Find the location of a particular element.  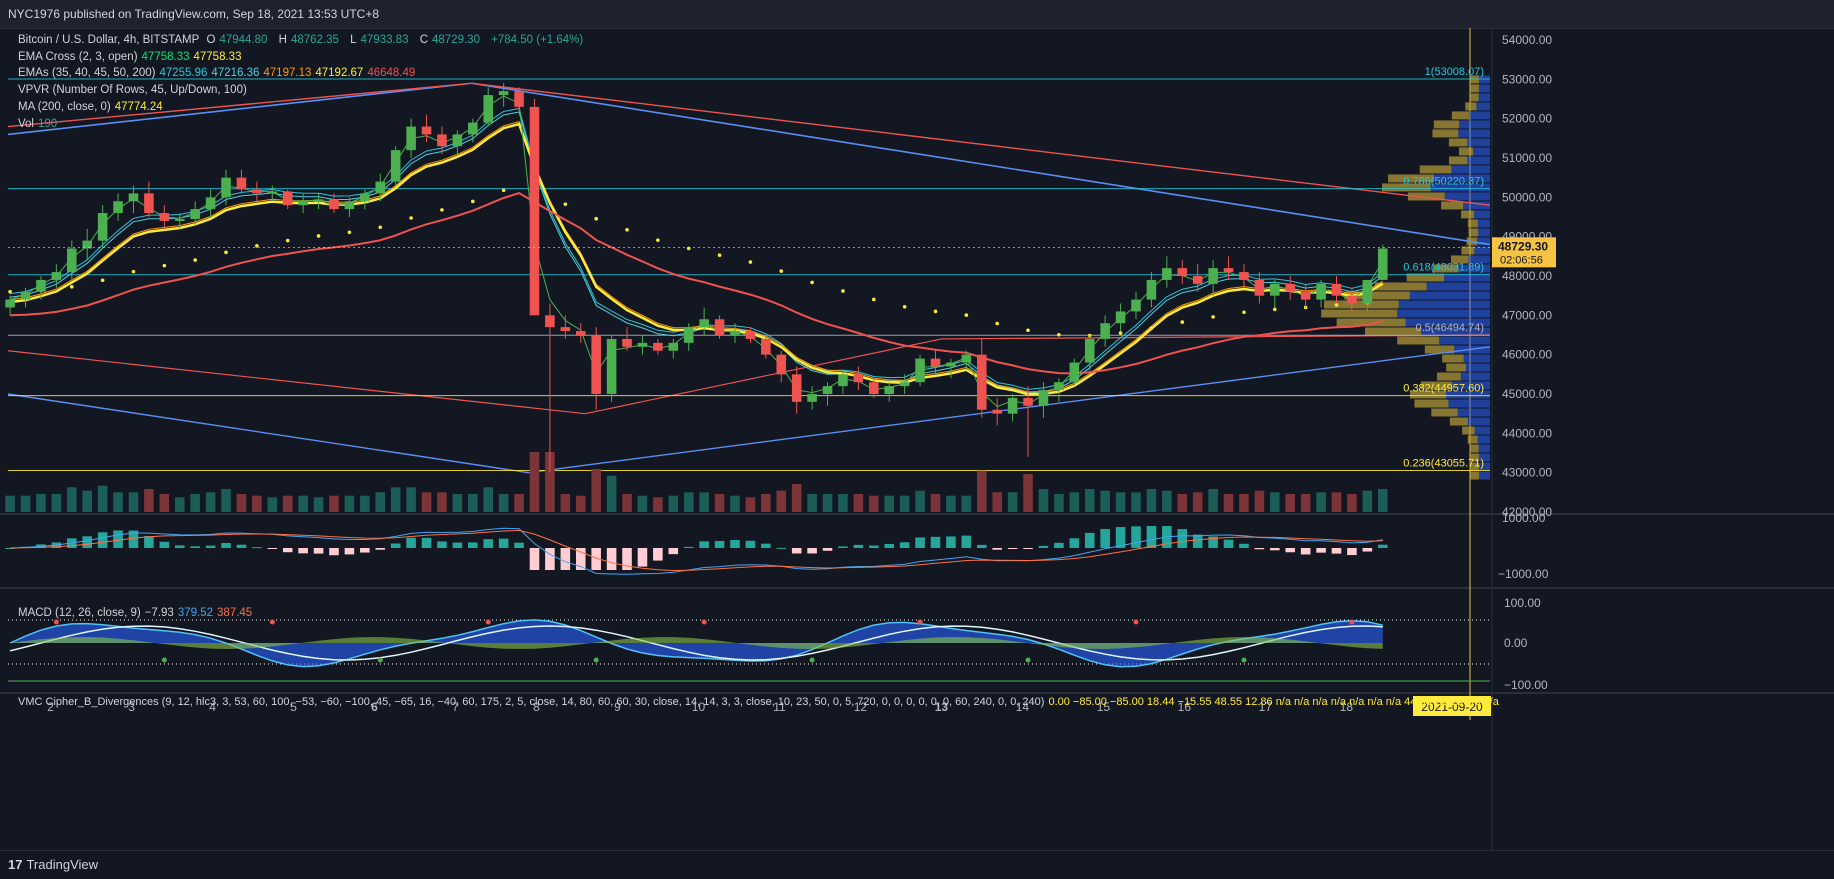

cipher-wave-area is located at coordinates (696, 643).